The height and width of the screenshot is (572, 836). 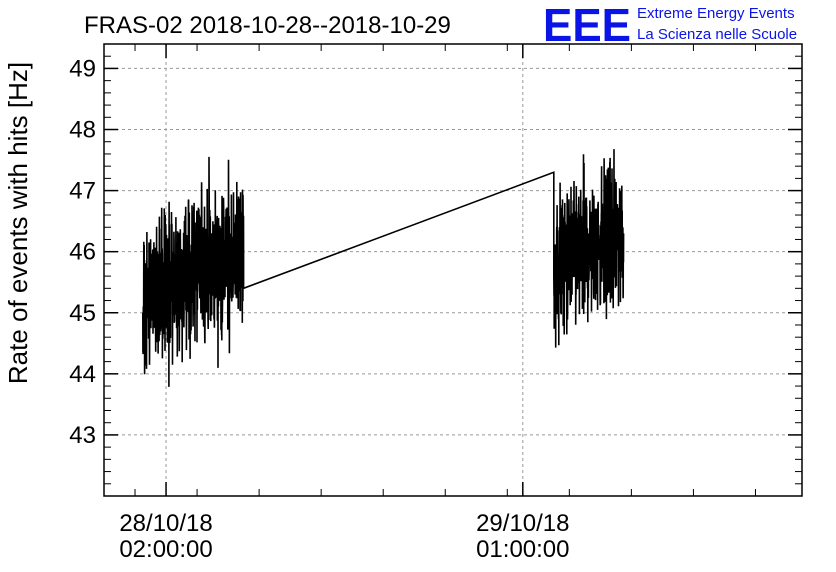 What do you see at coordinates (82, 130) in the screenshot?
I see `y-tick-label: 48` at bounding box center [82, 130].